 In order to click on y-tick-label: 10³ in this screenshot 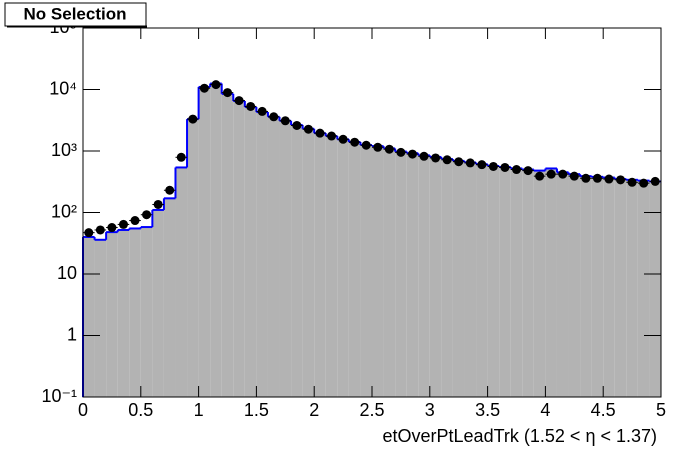, I will do `click(64, 150)`.